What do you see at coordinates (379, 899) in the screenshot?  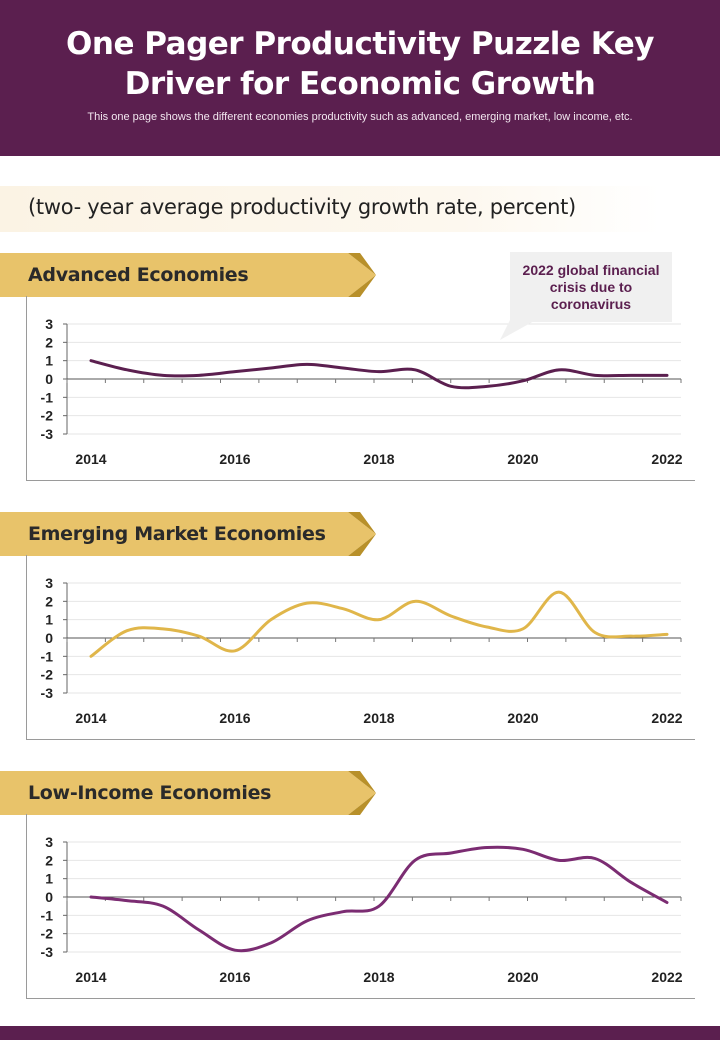 I see `series-line-low-income` at bounding box center [379, 899].